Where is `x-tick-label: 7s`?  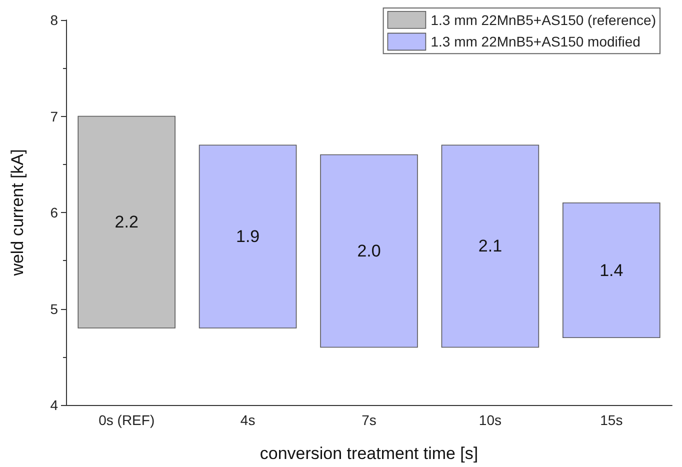
x-tick-label: 7s is located at coordinates (369, 420).